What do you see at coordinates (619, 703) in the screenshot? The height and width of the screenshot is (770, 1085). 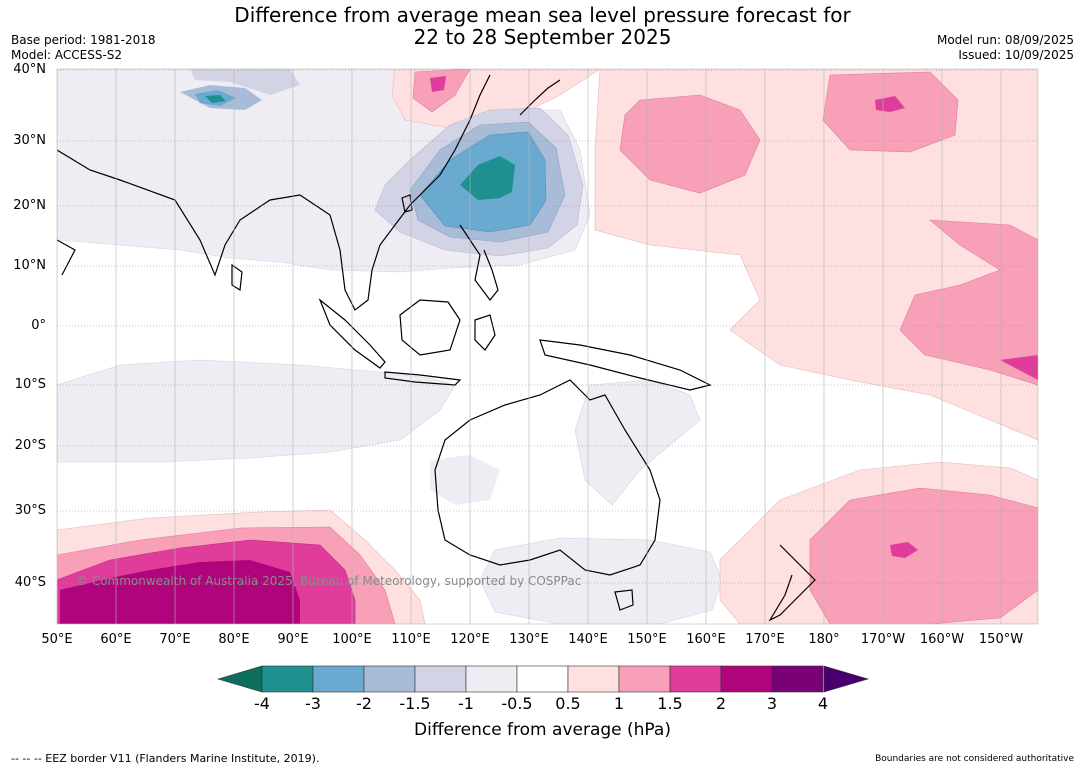 I see `colorbar-tick: 1` at bounding box center [619, 703].